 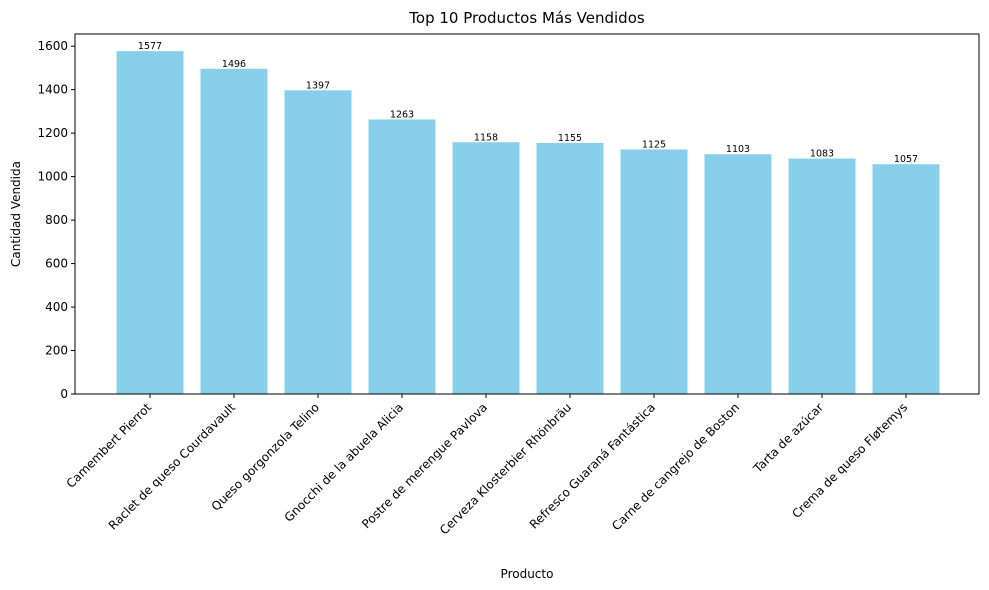 I want to click on y-tick-label: 1200, so click(x=52, y=133).